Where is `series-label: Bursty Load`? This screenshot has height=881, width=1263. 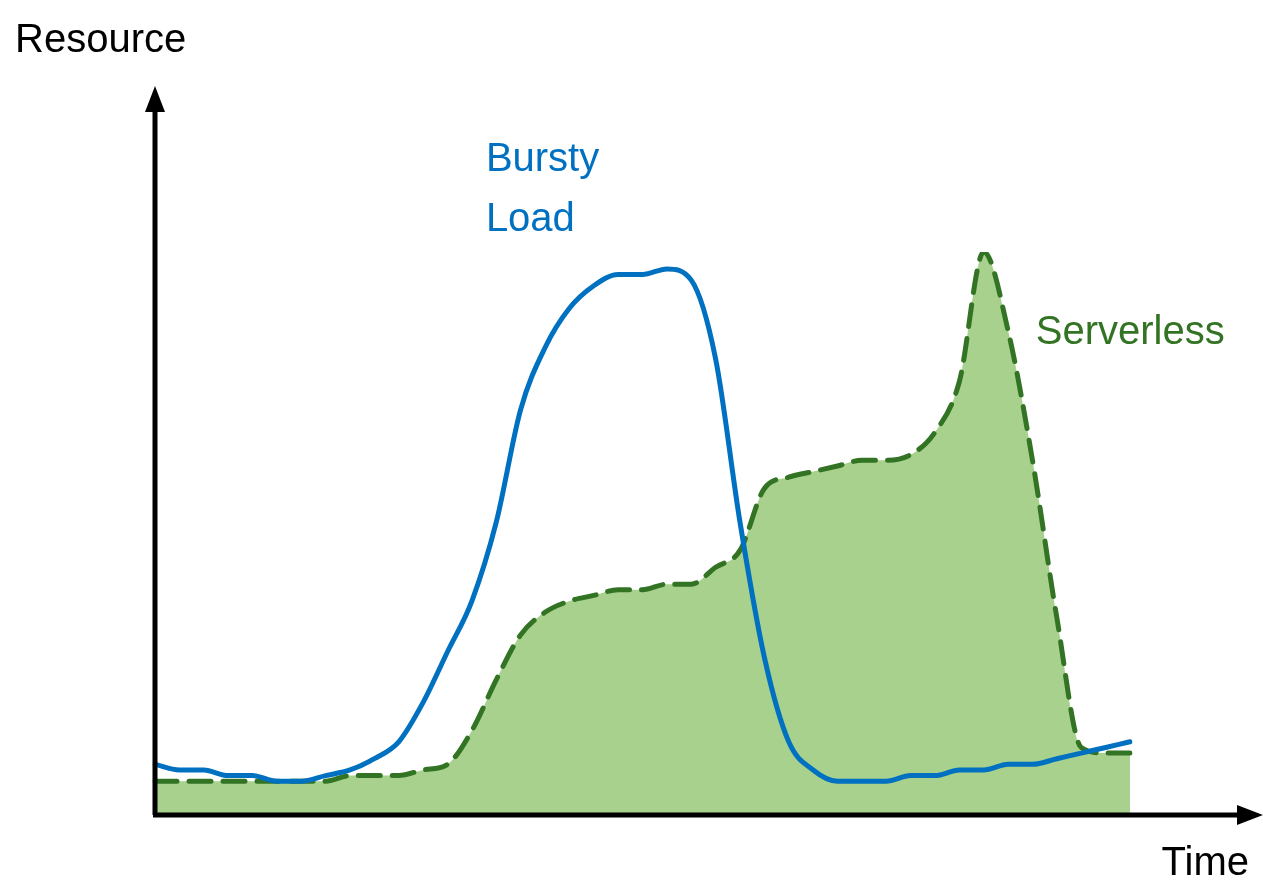 series-label: Bursty Load is located at coordinates (542, 186).